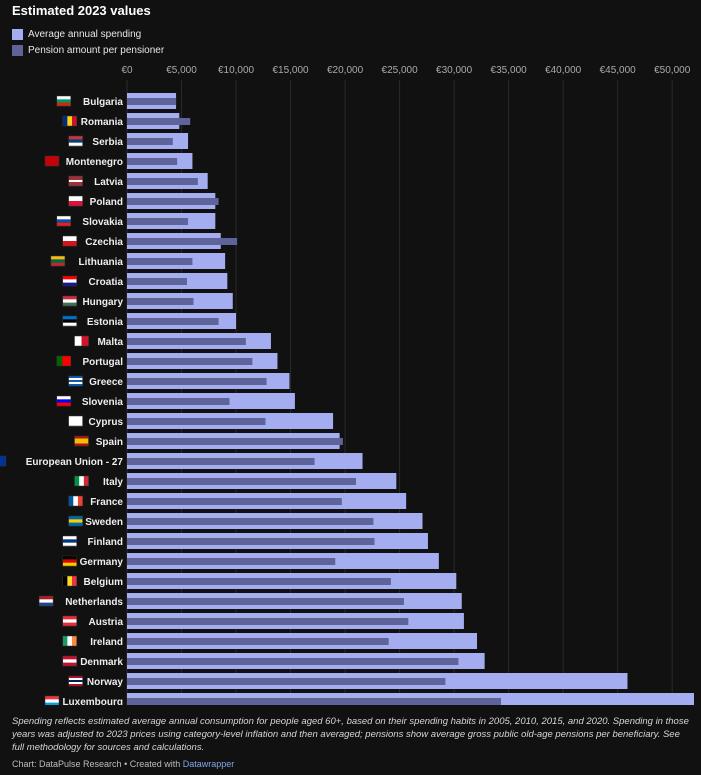 Image resolution: width=701 pixels, height=775 pixels. What do you see at coordinates (251, 541) in the screenshot?
I see `pension-bar-finland` at bounding box center [251, 541].